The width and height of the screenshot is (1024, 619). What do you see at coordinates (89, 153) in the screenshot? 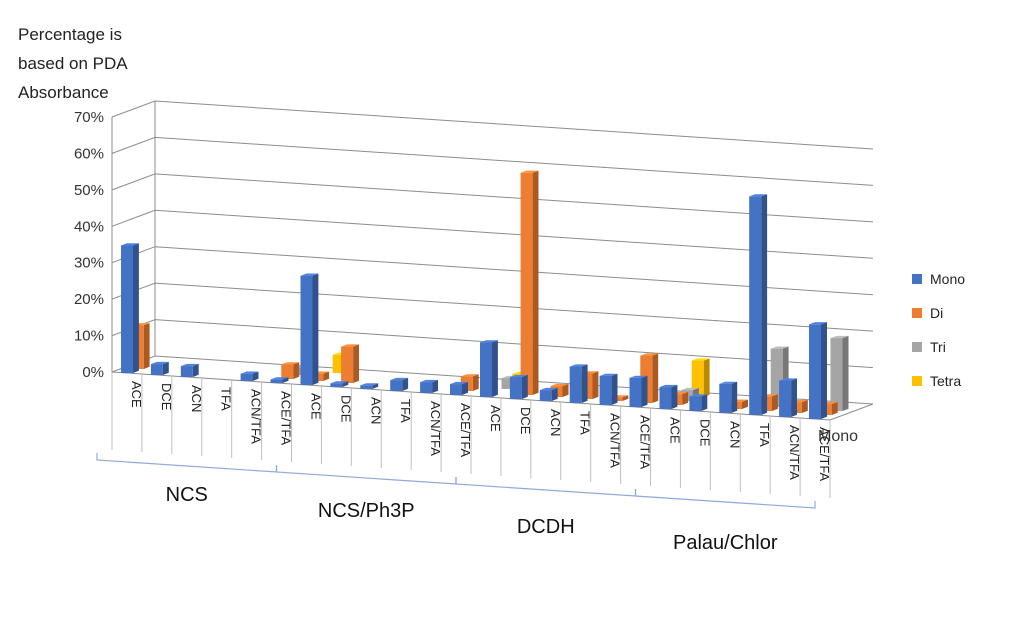
I see `y-tick-label: 60%` at bounding box center [89, 153].